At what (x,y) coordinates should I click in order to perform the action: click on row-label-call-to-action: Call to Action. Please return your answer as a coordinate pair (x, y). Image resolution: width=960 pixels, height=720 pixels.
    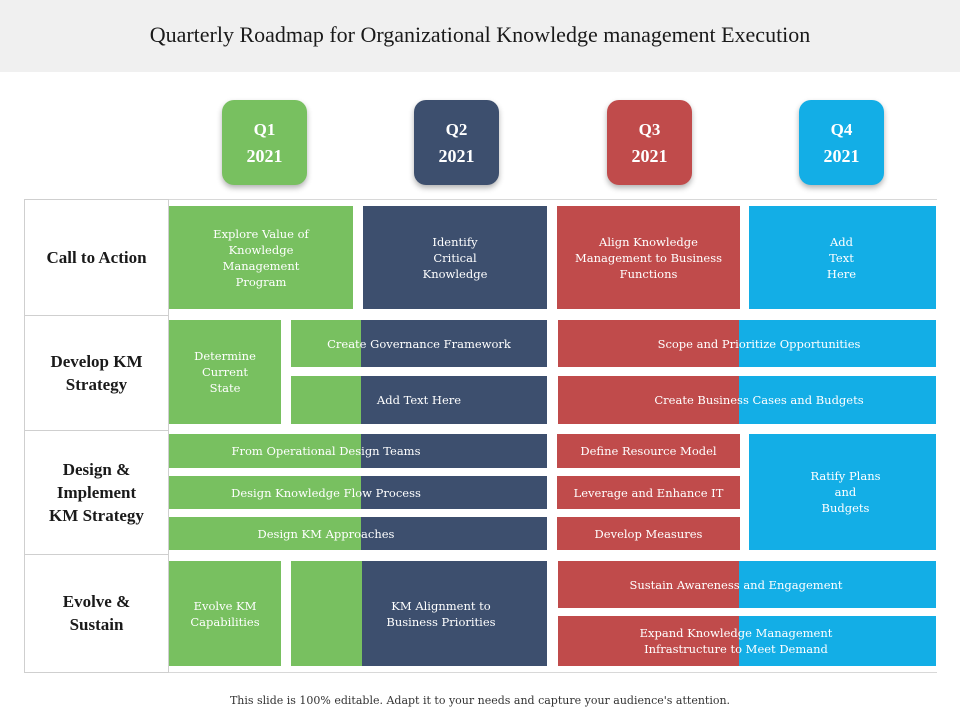
    Looking at the image, I should click on (96, 258).